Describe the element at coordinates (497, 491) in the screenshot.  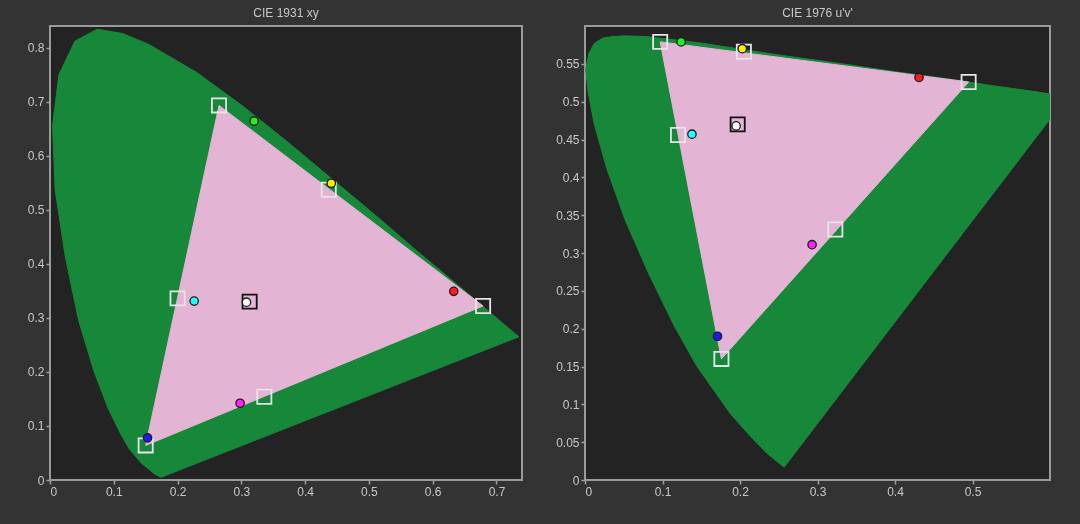
I see `x-tick-label: 0.7` at that location.